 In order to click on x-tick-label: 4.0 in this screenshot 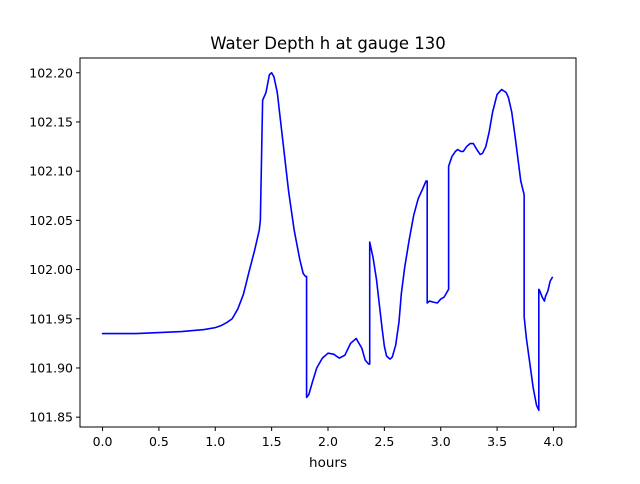, I will do `click(554, 441)`.